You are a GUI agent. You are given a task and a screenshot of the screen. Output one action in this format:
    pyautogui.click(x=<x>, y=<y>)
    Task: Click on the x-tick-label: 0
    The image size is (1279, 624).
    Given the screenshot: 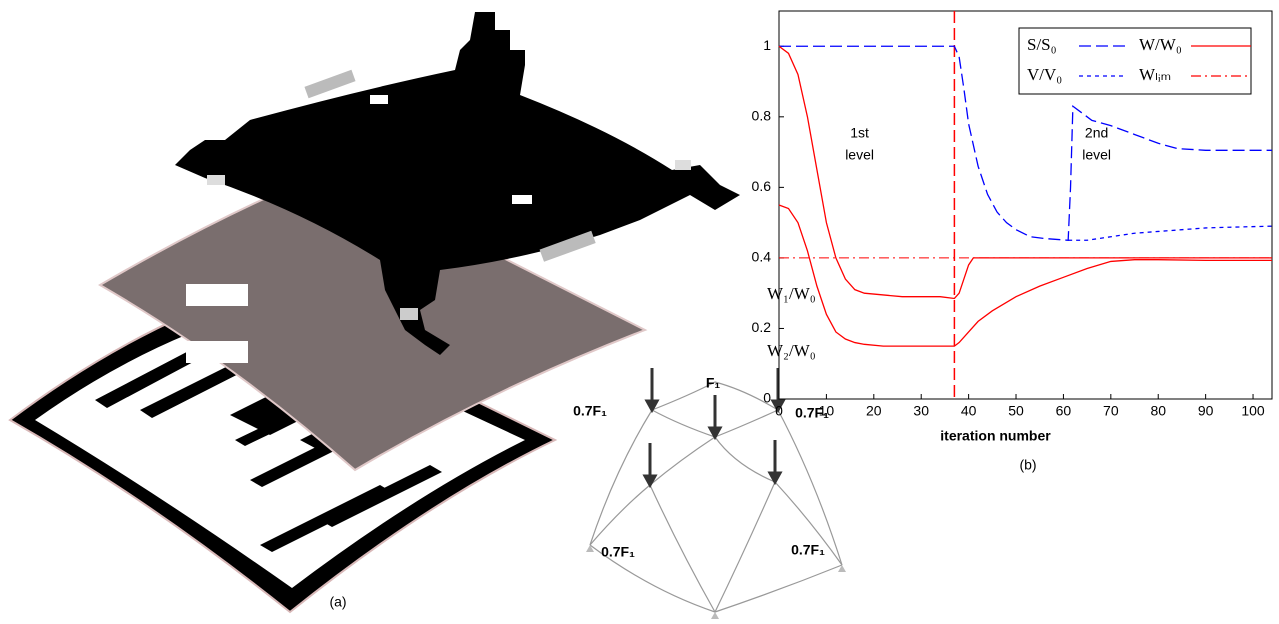 What is the action you would take?
    pyautogui.click(x=779, y=411)
    